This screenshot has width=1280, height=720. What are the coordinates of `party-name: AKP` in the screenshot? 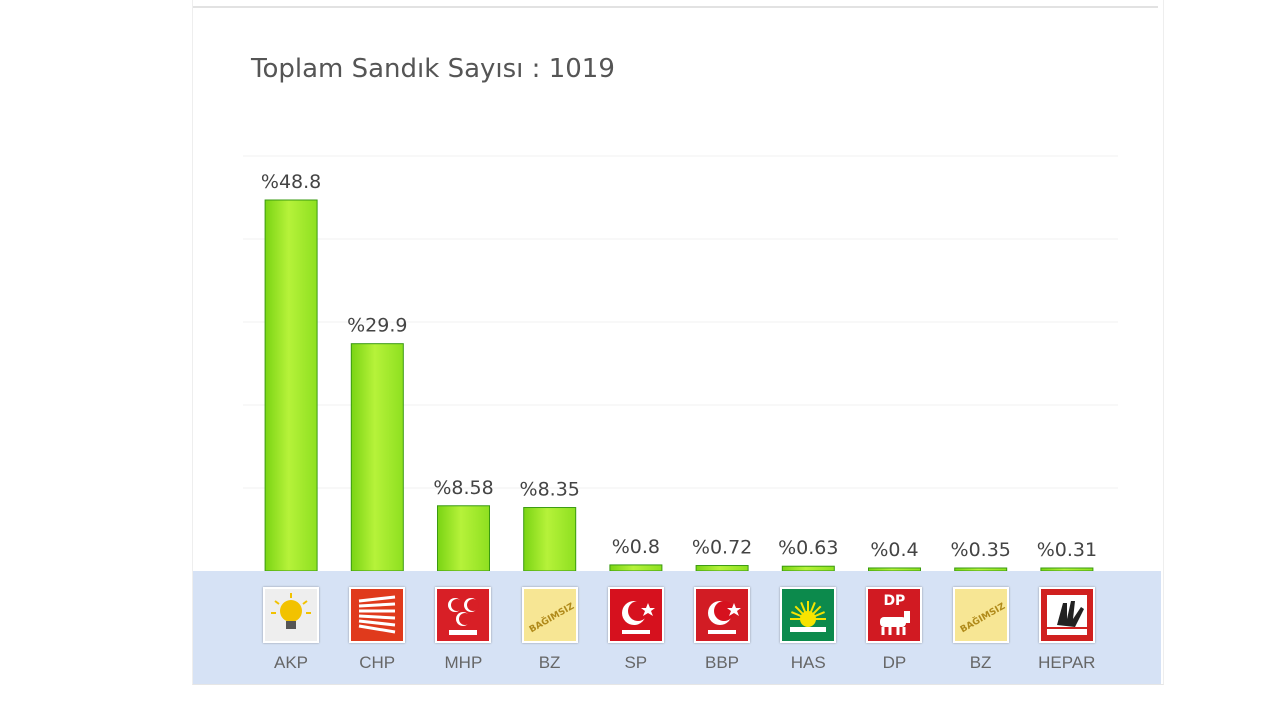 It's located at (291, 662).